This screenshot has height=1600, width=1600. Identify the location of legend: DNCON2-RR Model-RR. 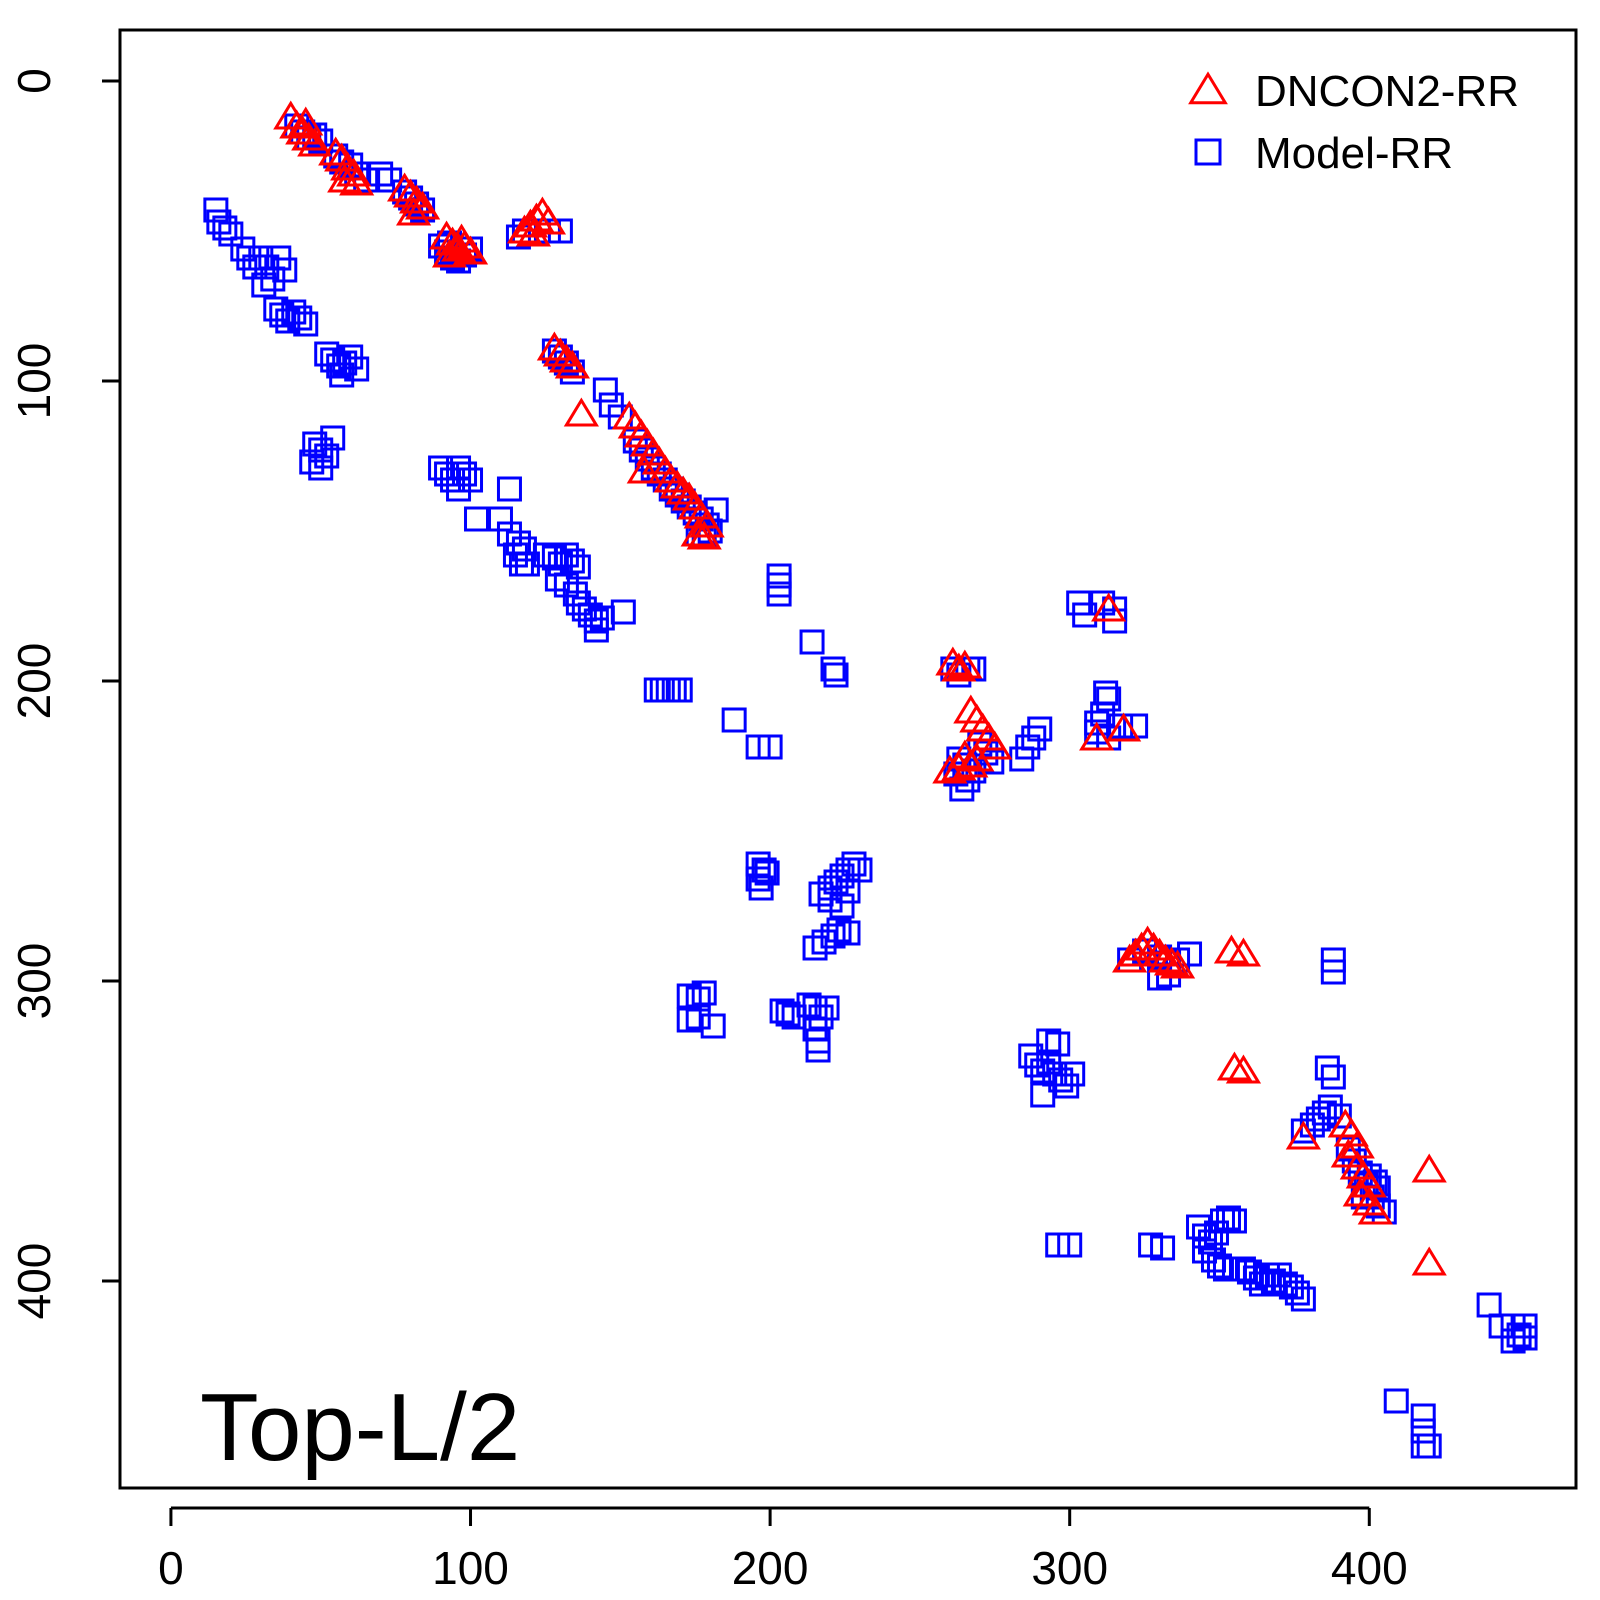
(1353, 122).